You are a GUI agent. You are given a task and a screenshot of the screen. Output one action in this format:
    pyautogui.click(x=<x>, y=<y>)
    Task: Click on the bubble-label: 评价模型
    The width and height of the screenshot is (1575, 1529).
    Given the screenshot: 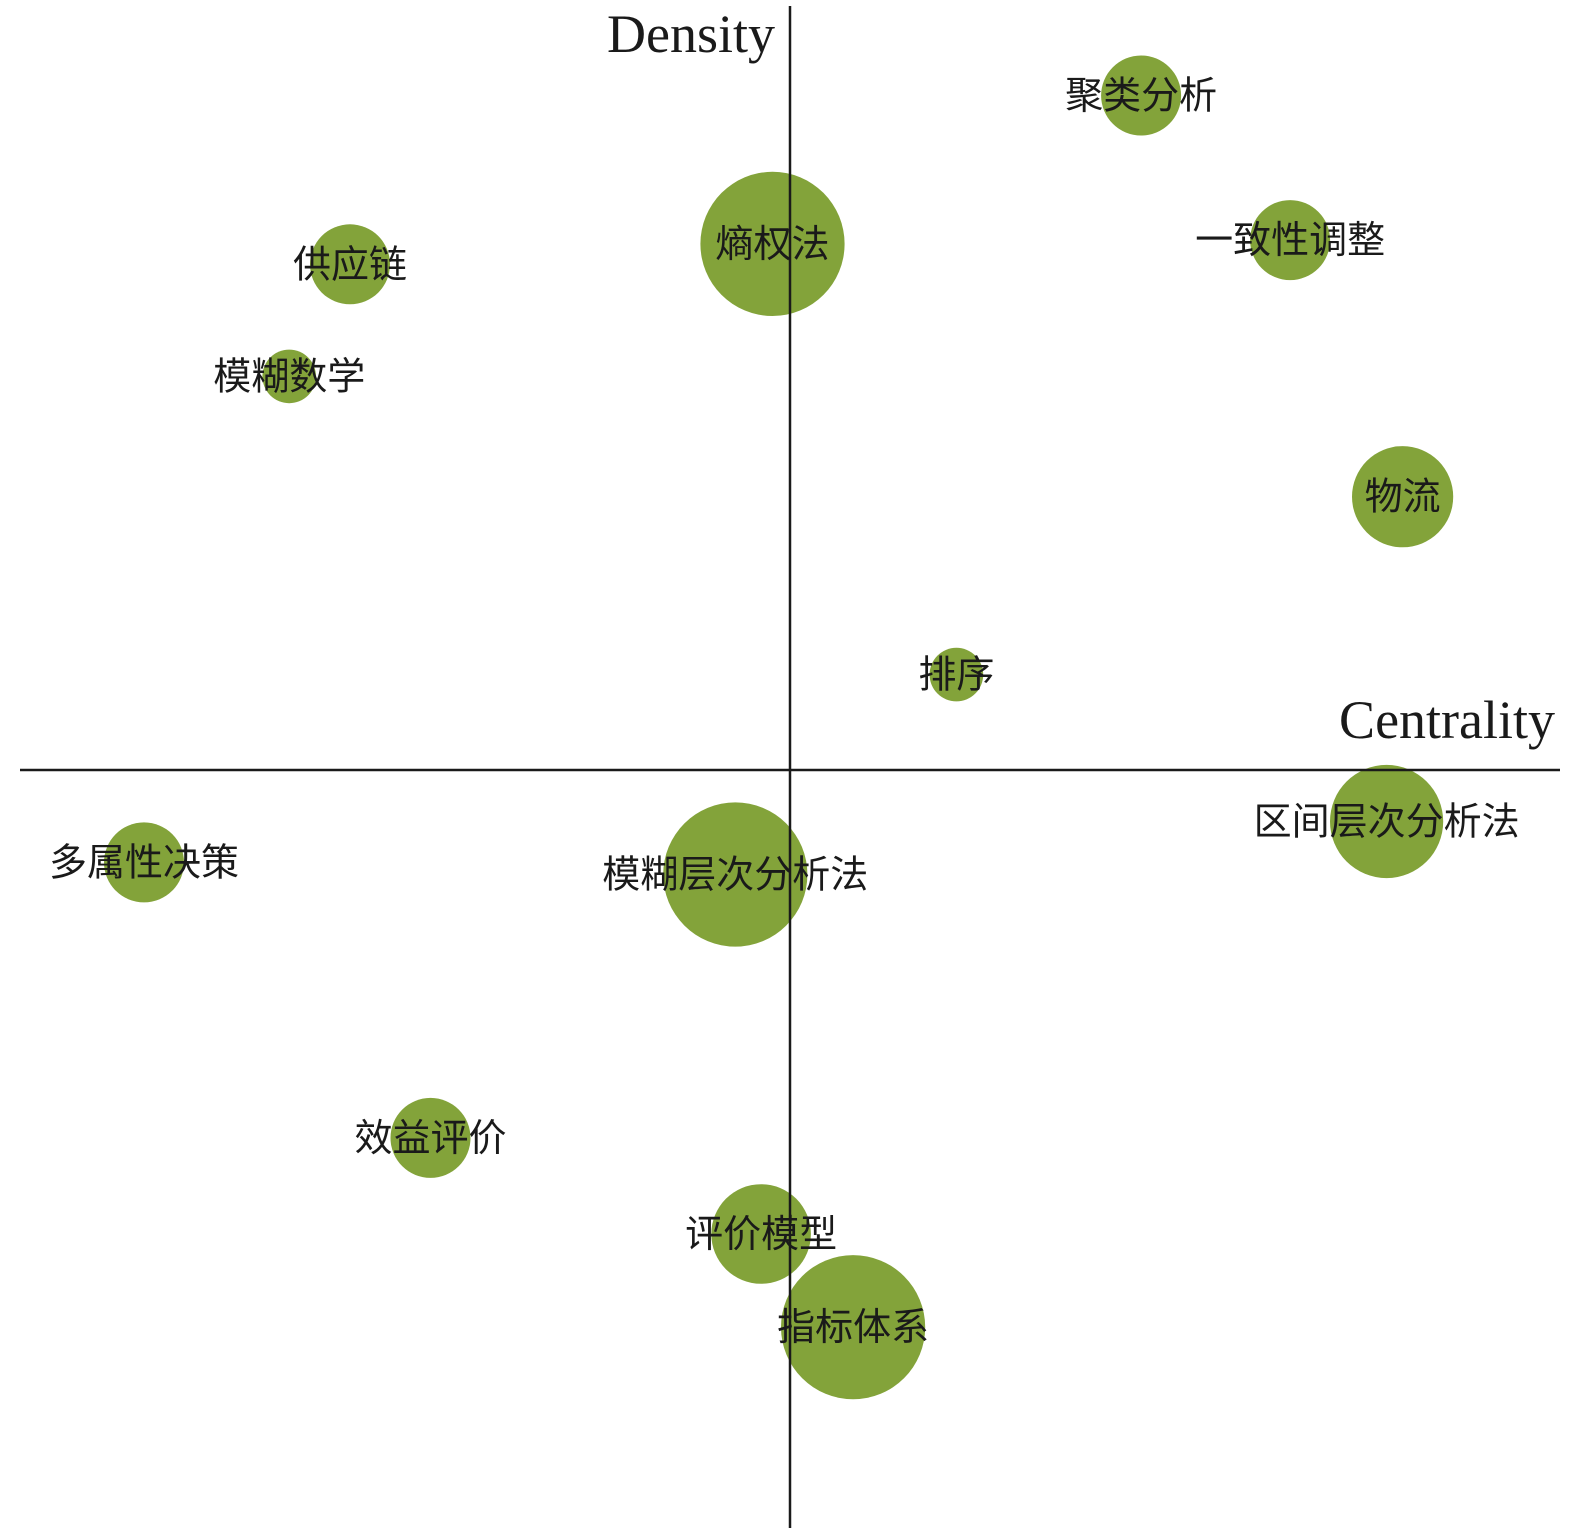 What is the action you would take?
    pyautogui.click(x=761, y=1234)
    